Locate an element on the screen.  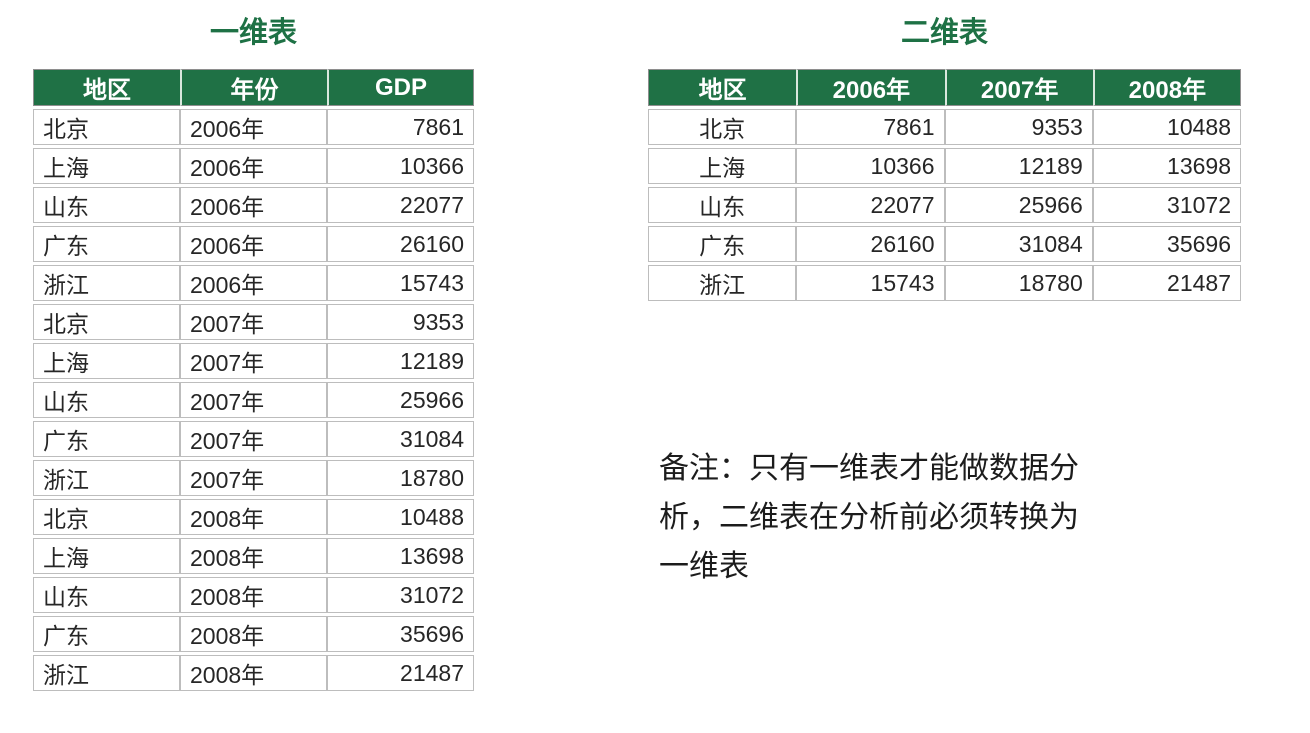
table-header-row: 地区 2006年 2007年 2008年 is located at coordinates (944, 87).